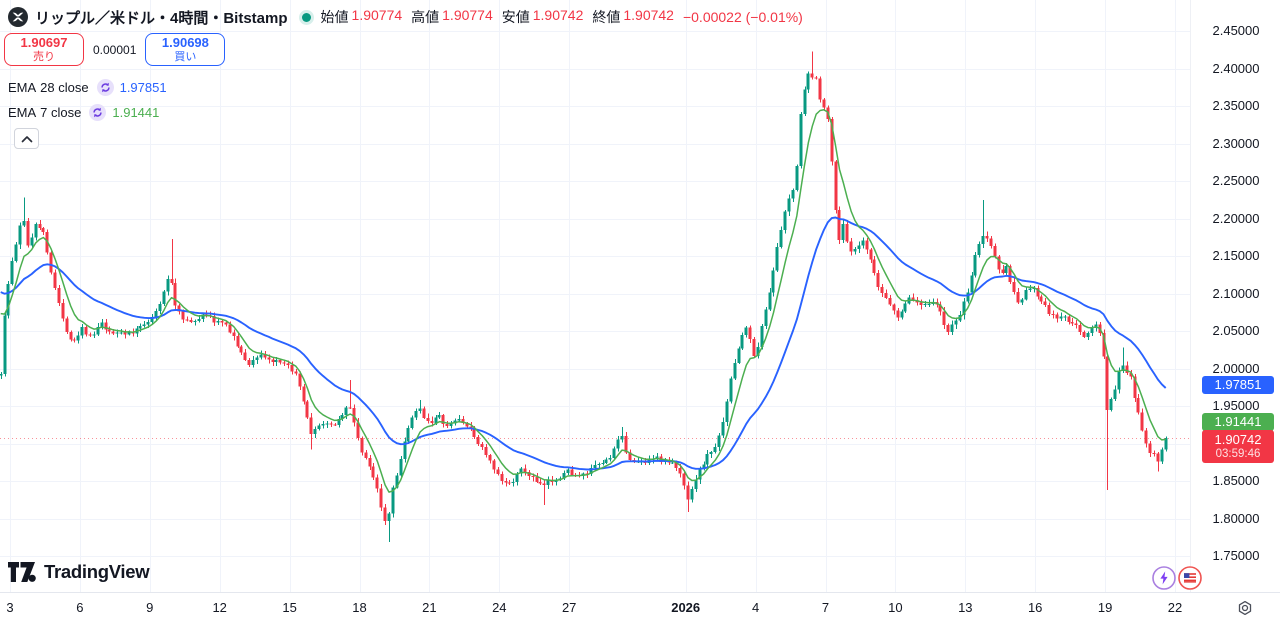 The height and width of the screenshot is (623, 1280). What do you see at coordinates (150, 607) in the screenshot?
I see `time-tick-label: 9` at bounding box center [150, 607].